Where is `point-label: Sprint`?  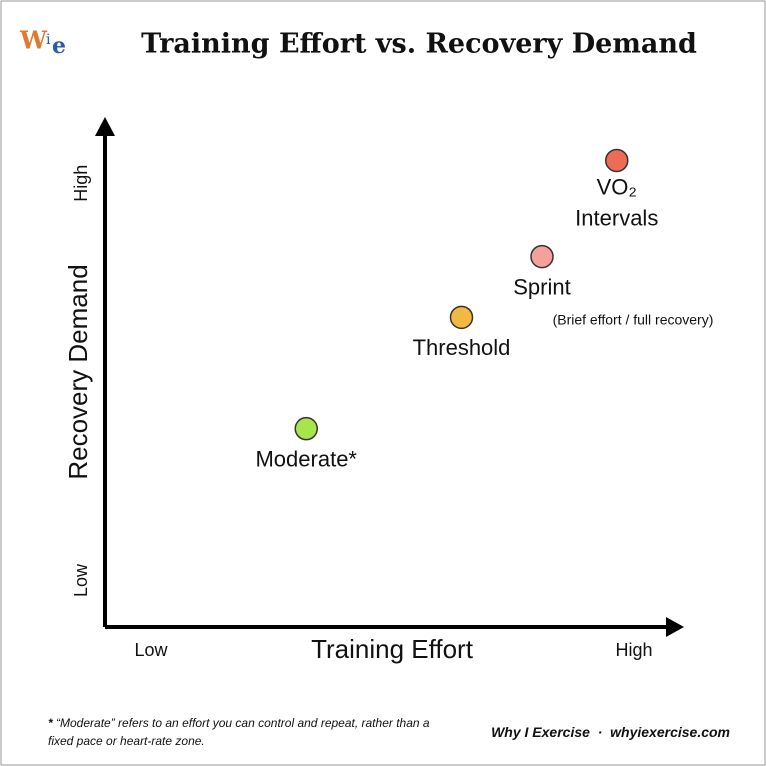 point-label: Sprint is located at coordinates (541, 286).